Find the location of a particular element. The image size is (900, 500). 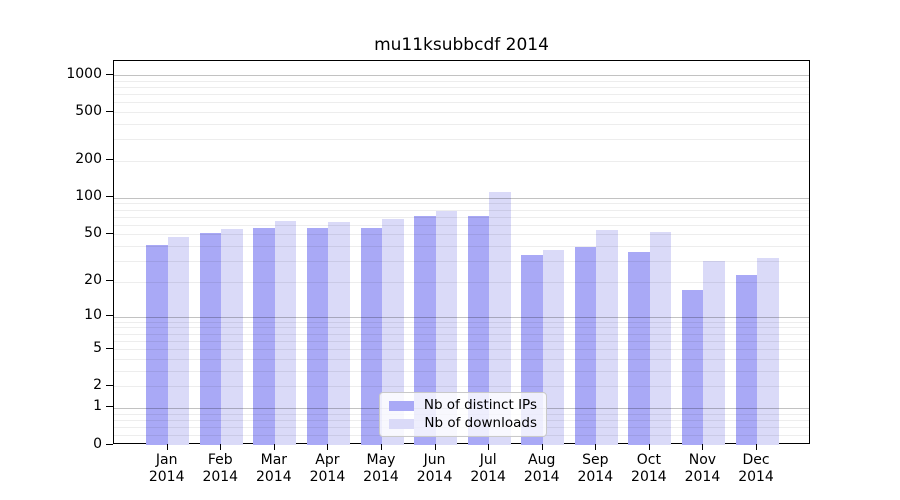

bar-distinct-ips-may is located at coordinates (371, 336).